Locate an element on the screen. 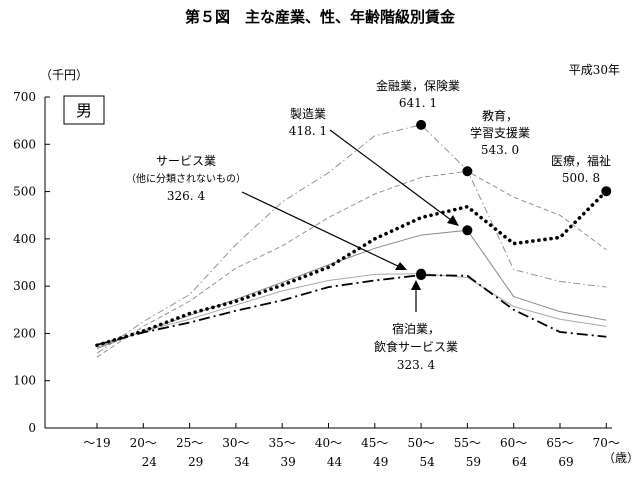 The height and width of the screenshot is (480, 640). x-unit-label: （歳） is located at coordinates (621, 458).